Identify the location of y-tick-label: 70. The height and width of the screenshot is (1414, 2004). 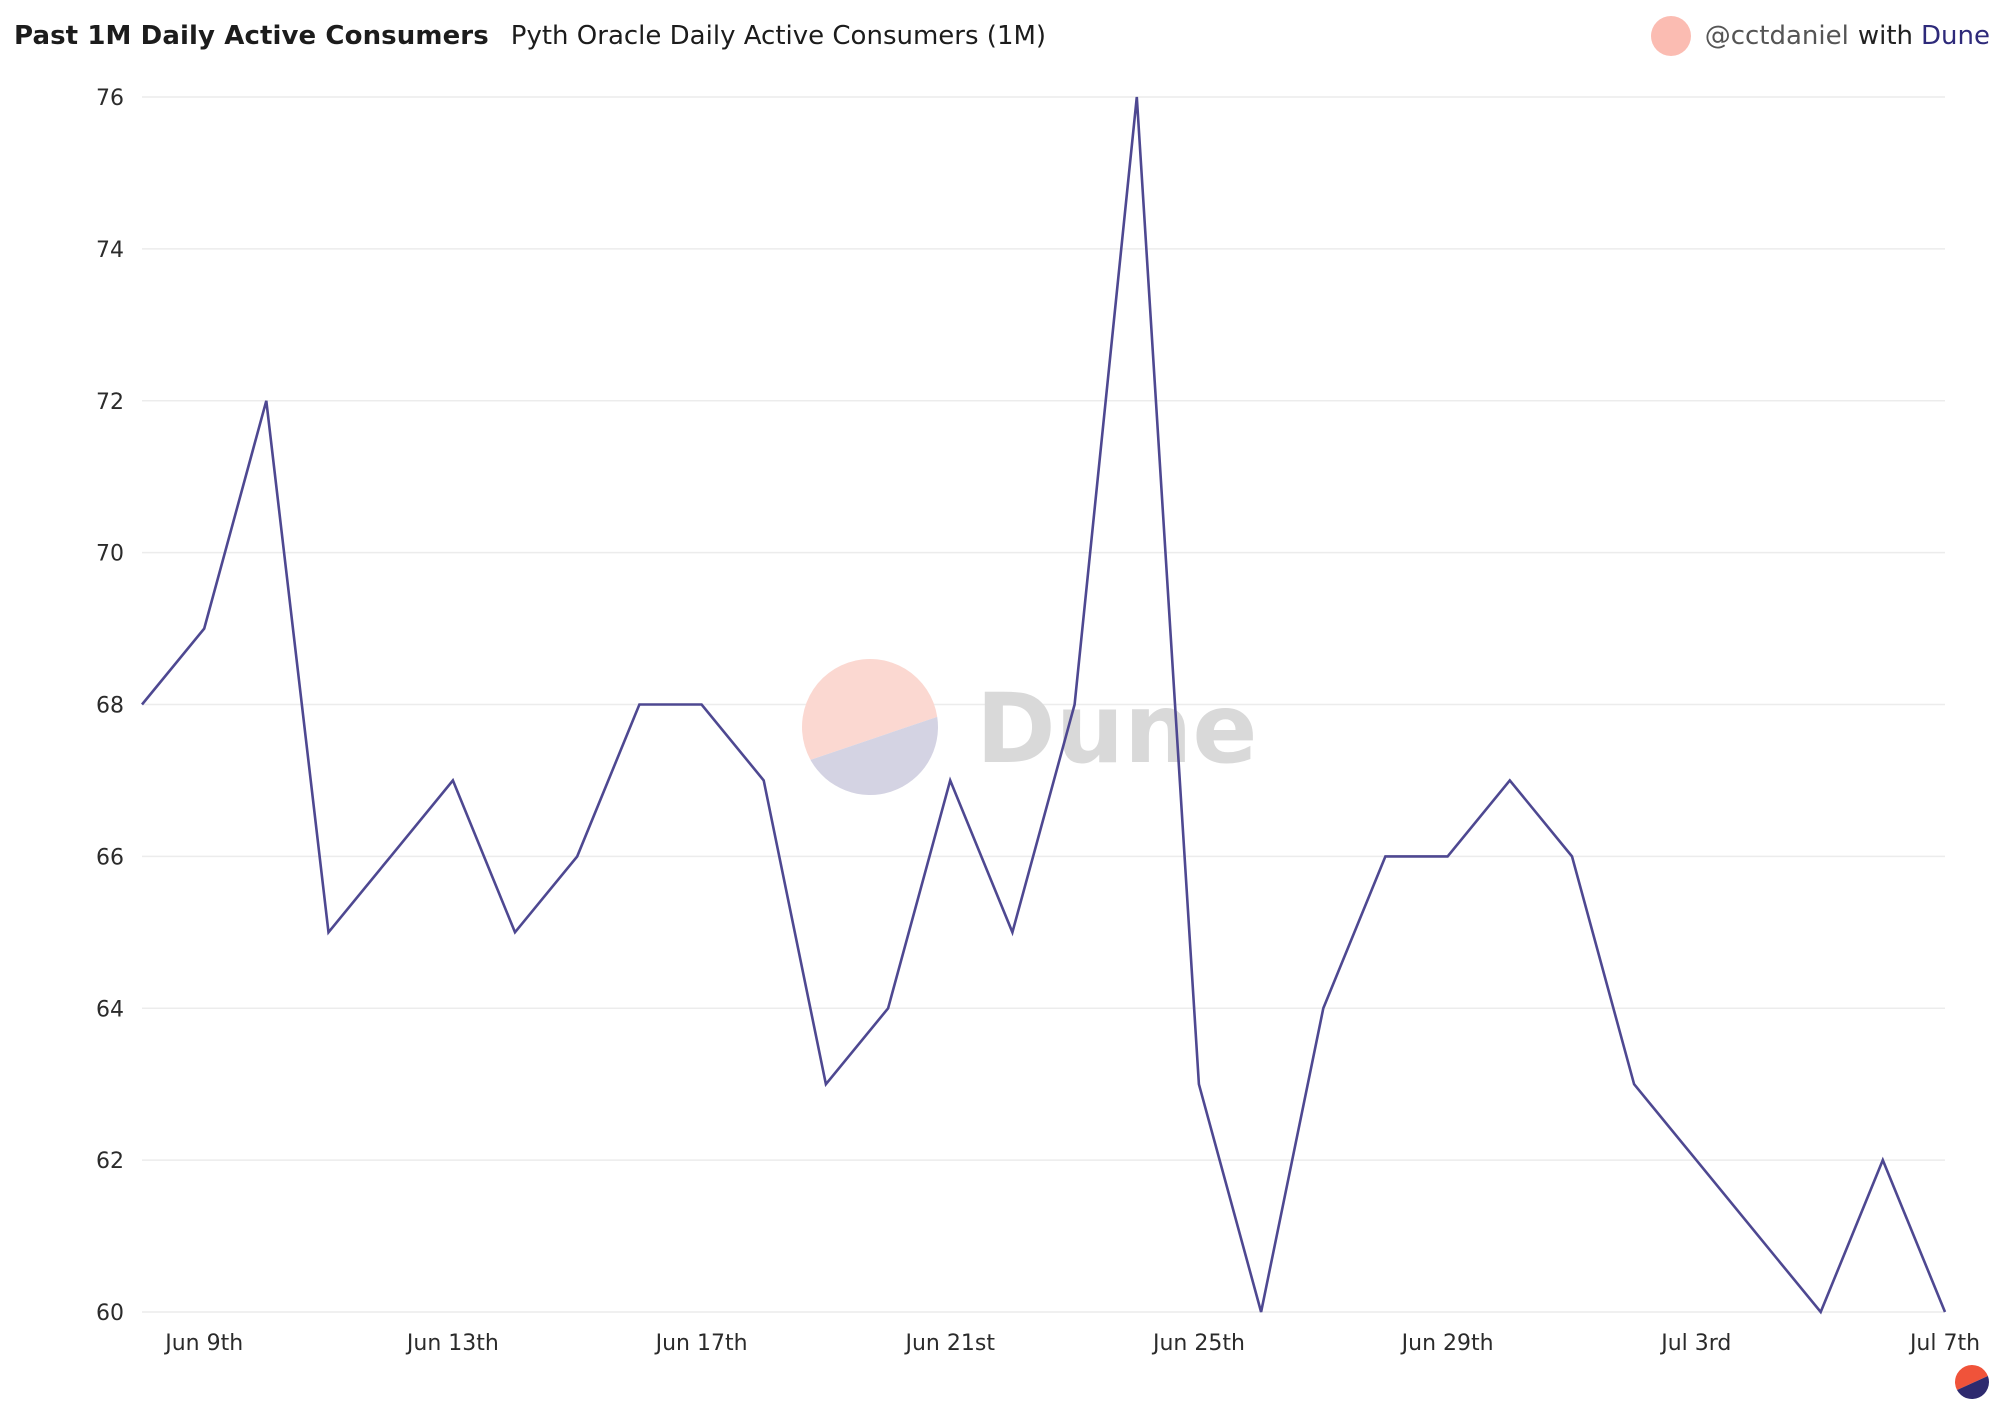
(110, 554).